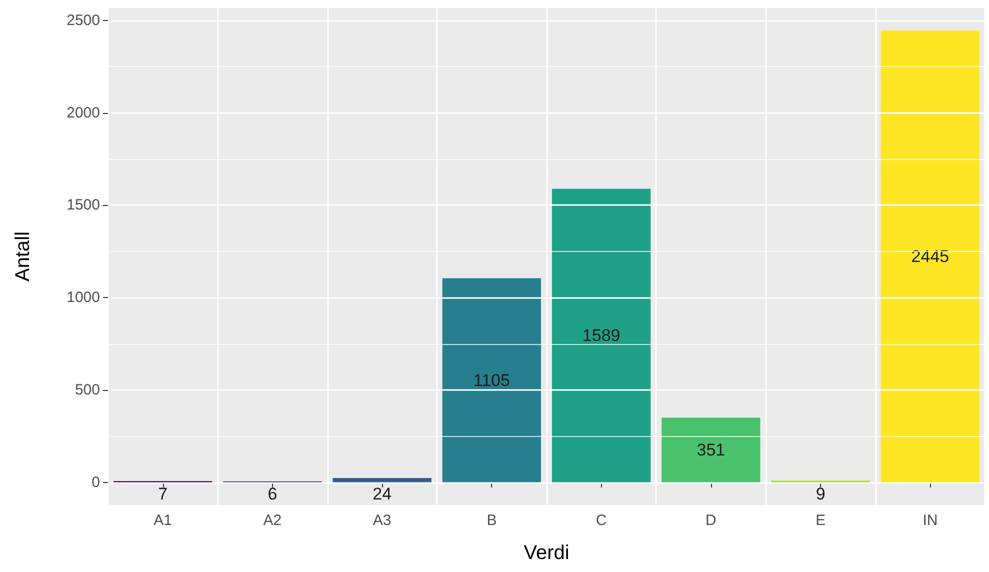 The image size is (989, 572). Describe the element at coordinates (601, 520) in the screenshot. I see `x-tick-label: C` at that location.